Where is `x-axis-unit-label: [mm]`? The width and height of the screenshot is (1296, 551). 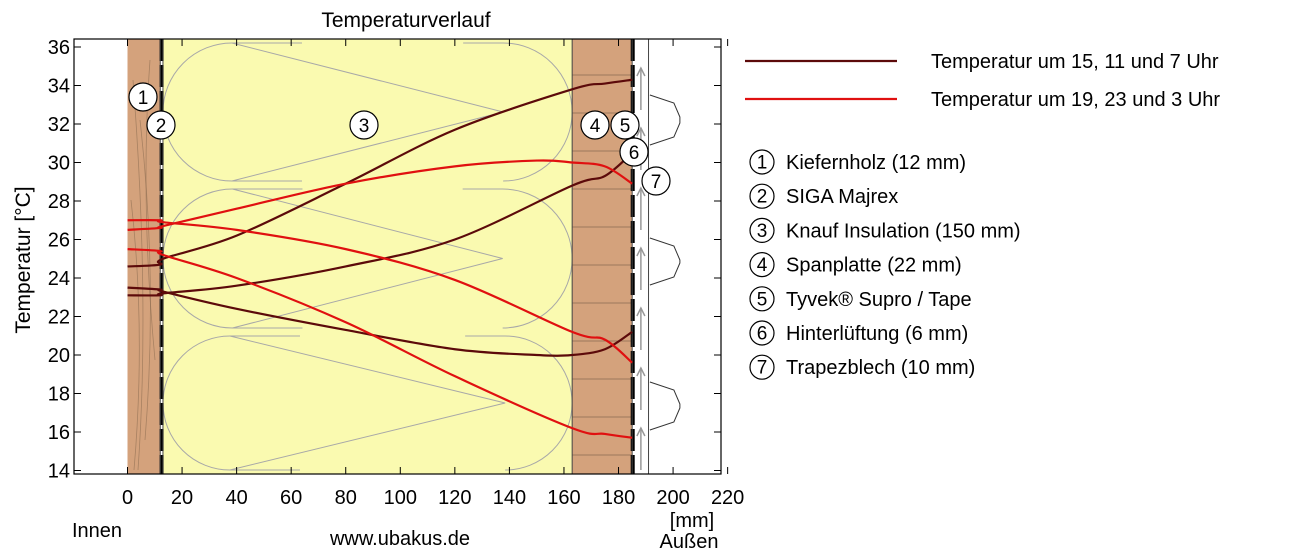
x-axis-unit-label: [mm] is located at coordinates (692, 521).